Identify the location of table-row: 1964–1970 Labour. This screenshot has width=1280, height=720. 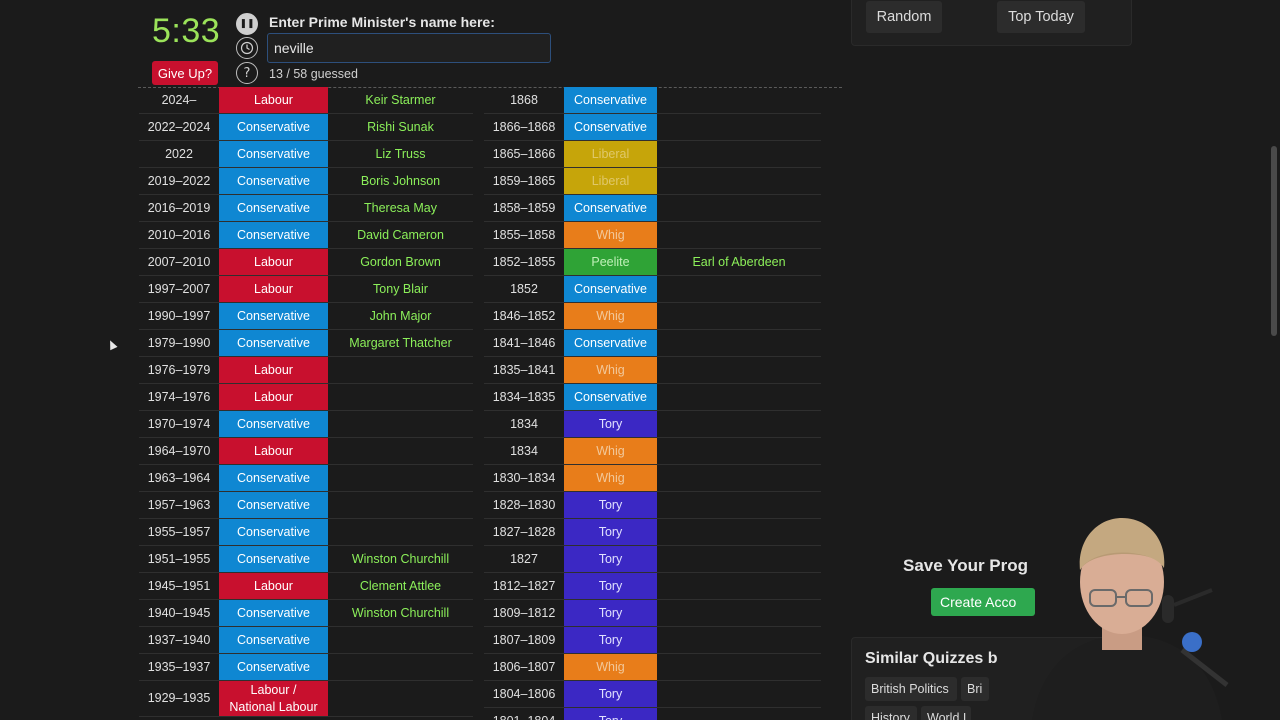
(306, 451).